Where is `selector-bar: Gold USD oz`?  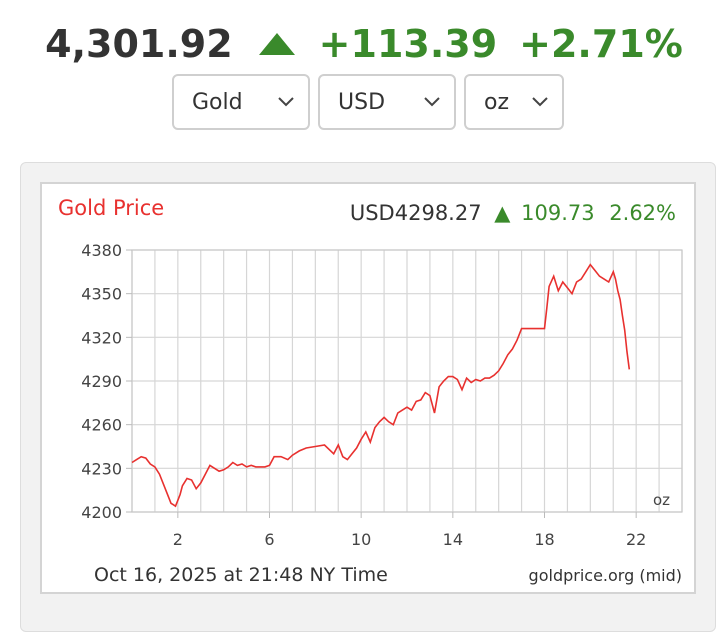
selector-bar: Gold USD oz is located at coordinates (368, 102).